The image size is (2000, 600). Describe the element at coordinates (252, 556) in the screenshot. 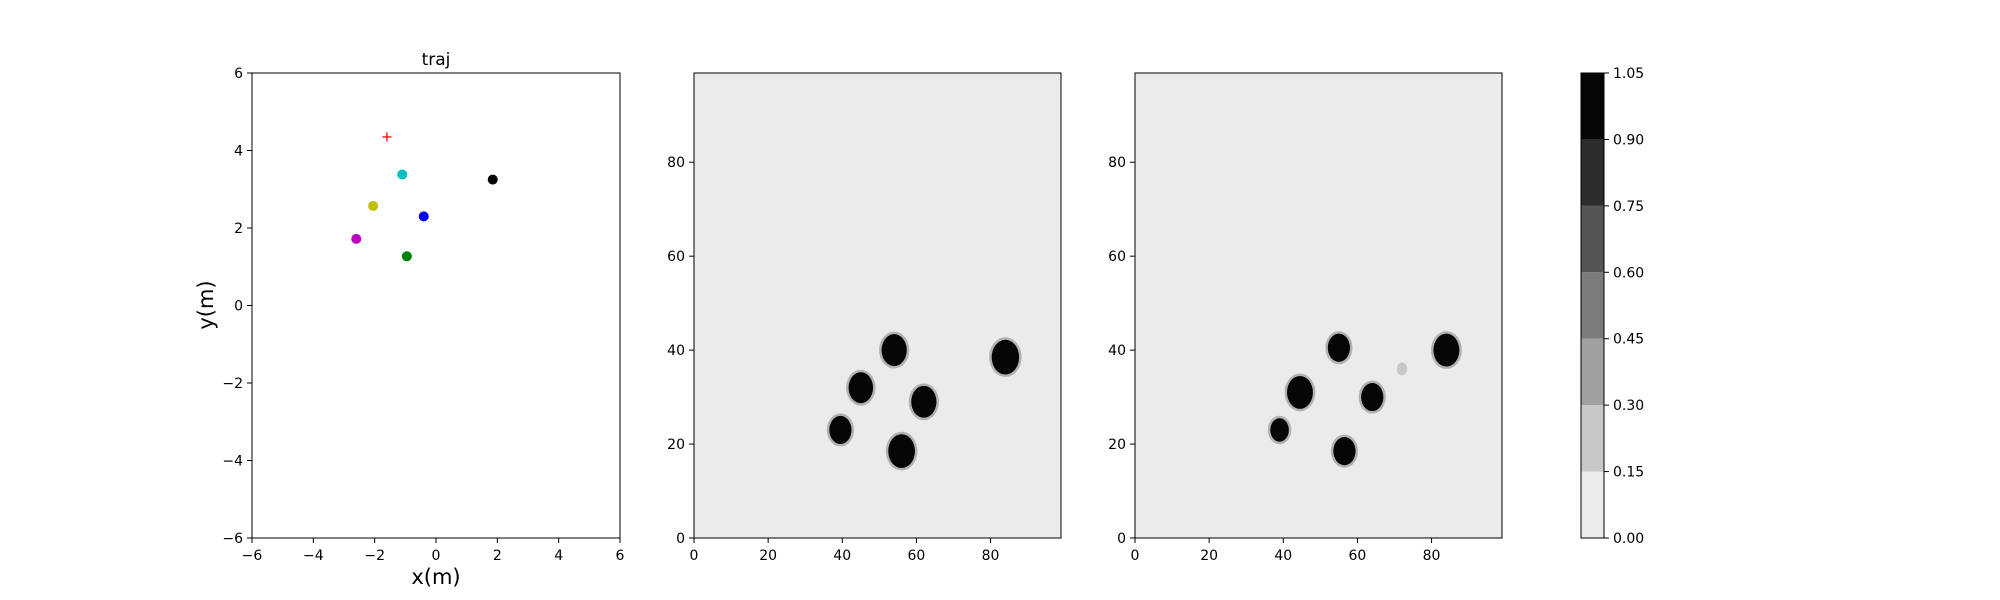

I see `traj-x-tick-label: −6` at that location.